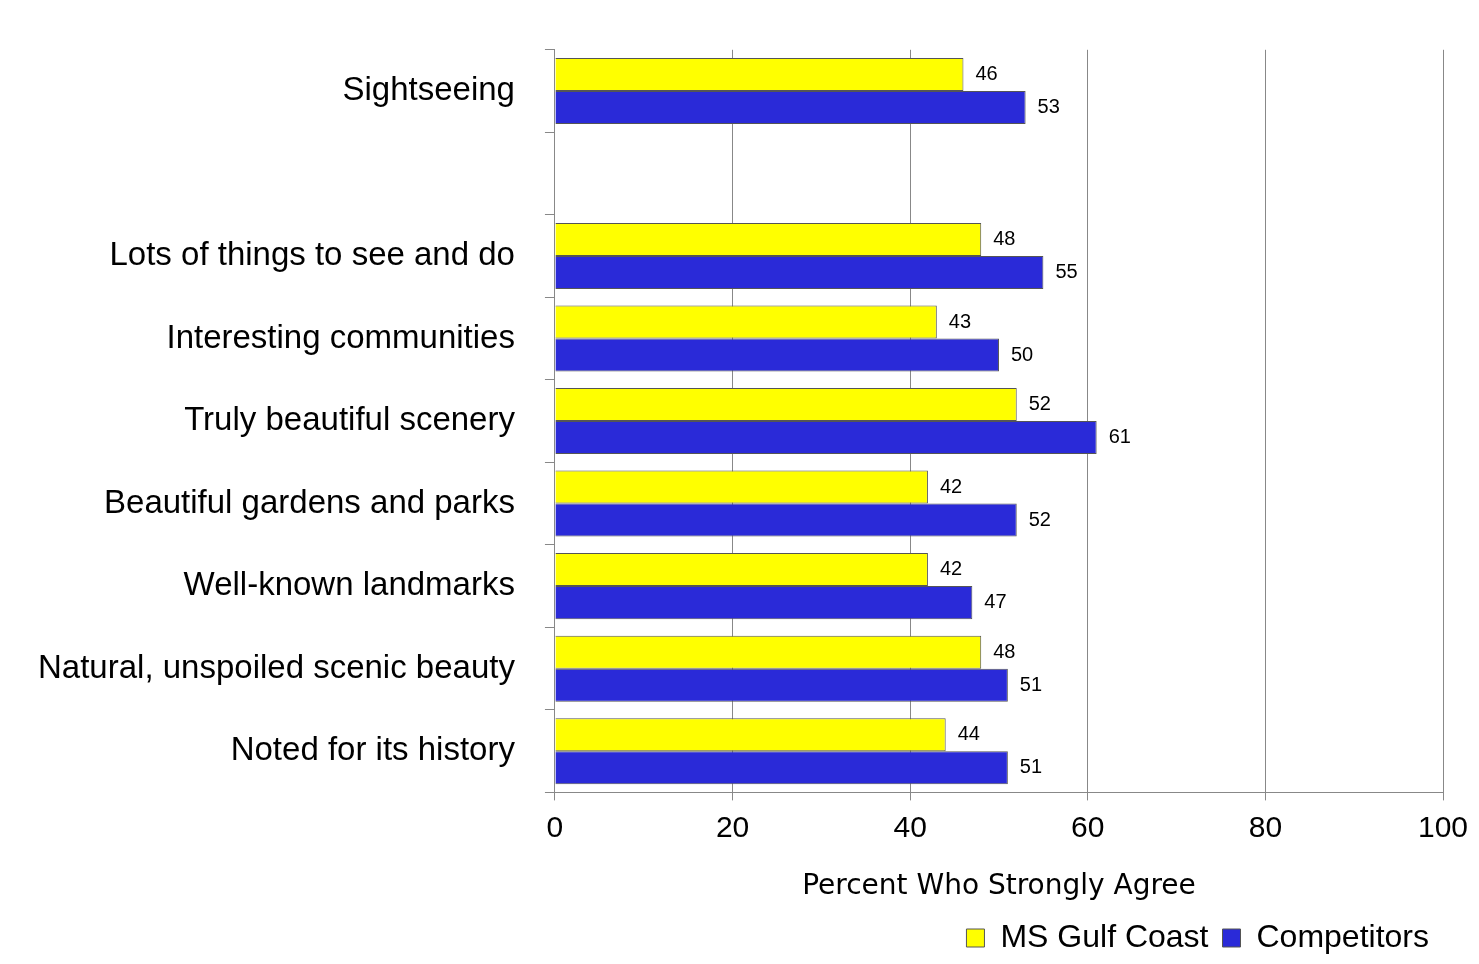 The width and height of the screenshot is (1479, 964). What do you see at coordinates (1104, 935) in the screenshot?
I see `legend-label: MS Gulf Coast` at bounding box center [1104, 935].